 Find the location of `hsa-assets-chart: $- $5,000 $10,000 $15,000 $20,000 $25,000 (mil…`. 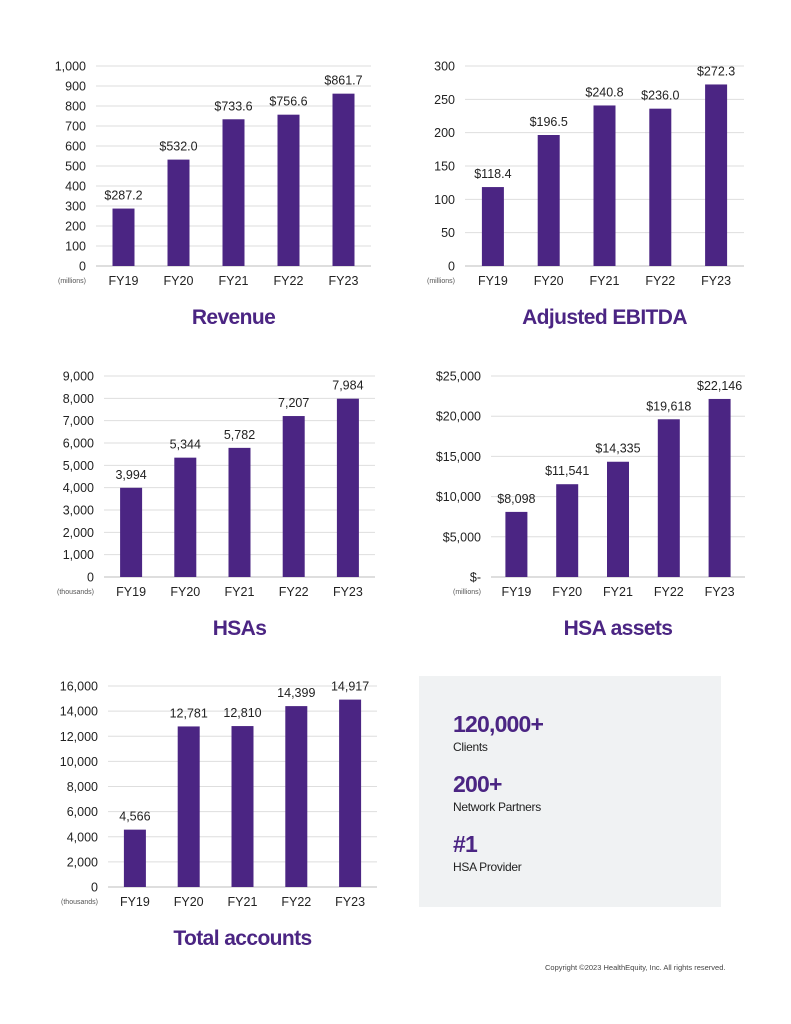

hsa-assets-chart: $- $5,000 $10,000 $15,000 $20,000 $25,000 (mil… is located at coordinates (593, 510).